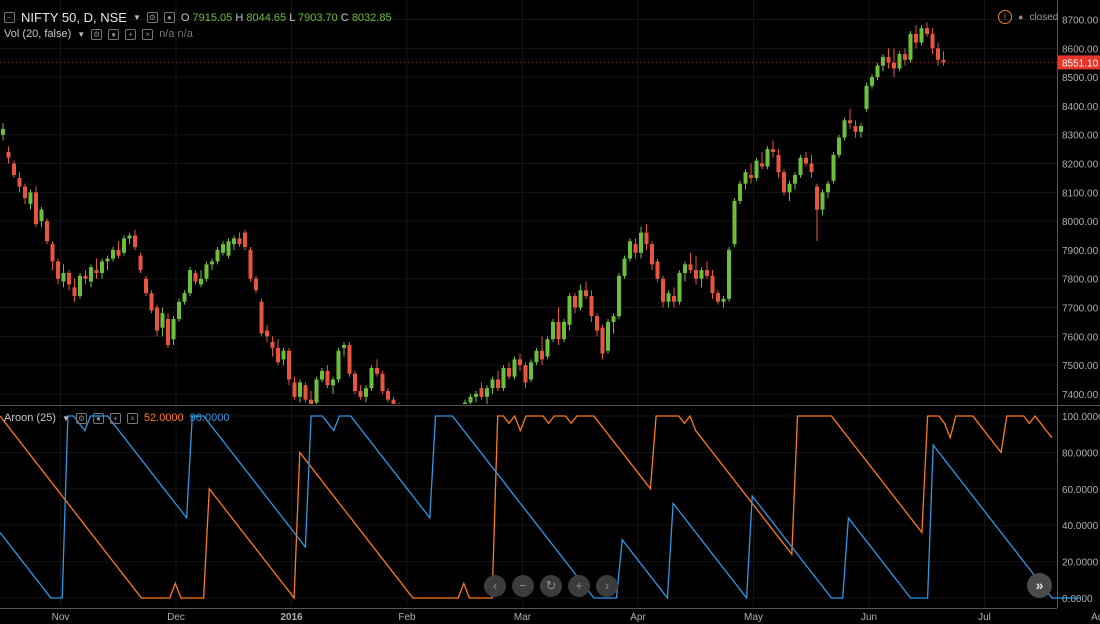 The image size is (1100, 624). I want to click on volume-label: Vol (20, false), so click(38, 34).